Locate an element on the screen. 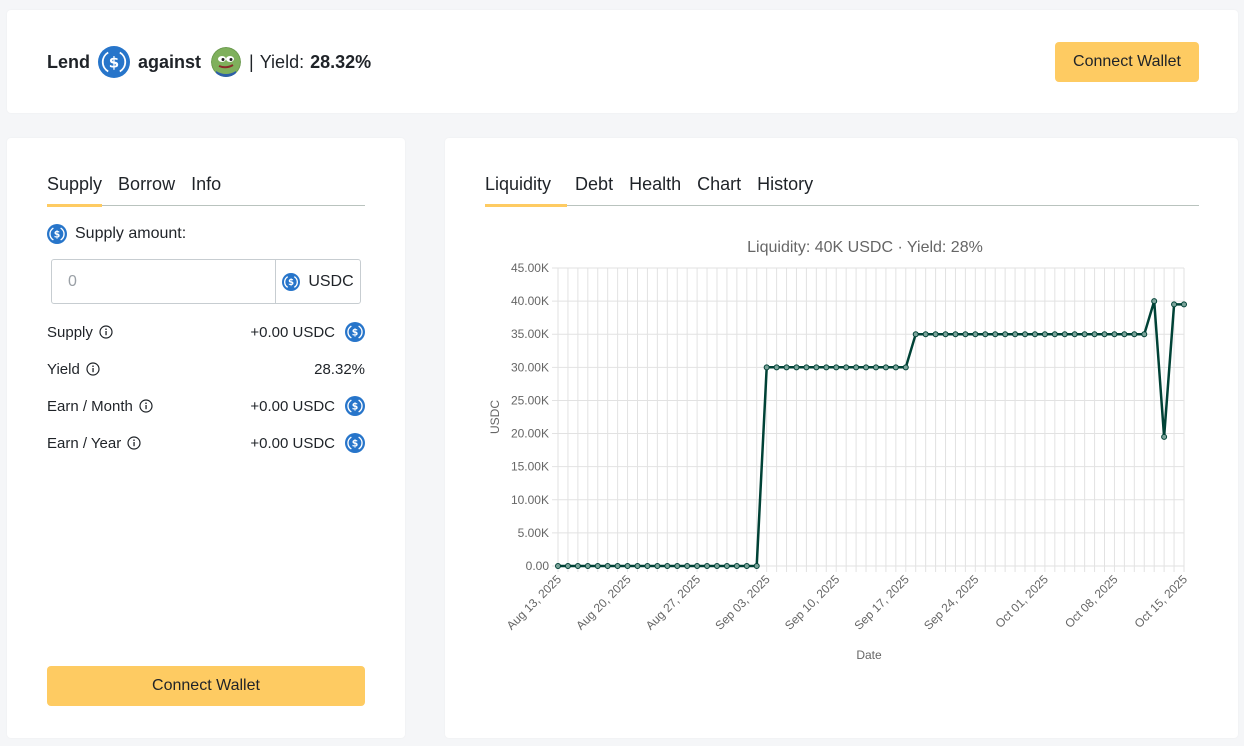 Image resolution: width=1244 pixels, height=746 pixels. supply-row: Supply +0.00 USDC $ is located at coordinates (206, 332).